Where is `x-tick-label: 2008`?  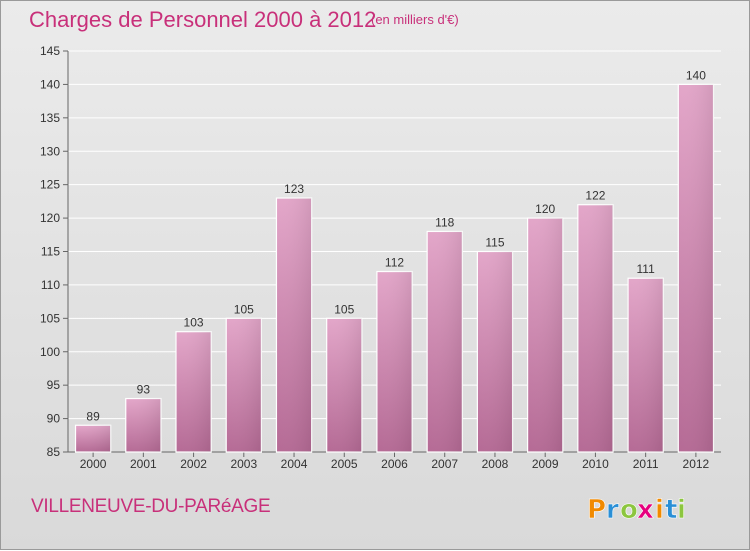
x-tick-label: 2008 is located at coordinates (495, 464).